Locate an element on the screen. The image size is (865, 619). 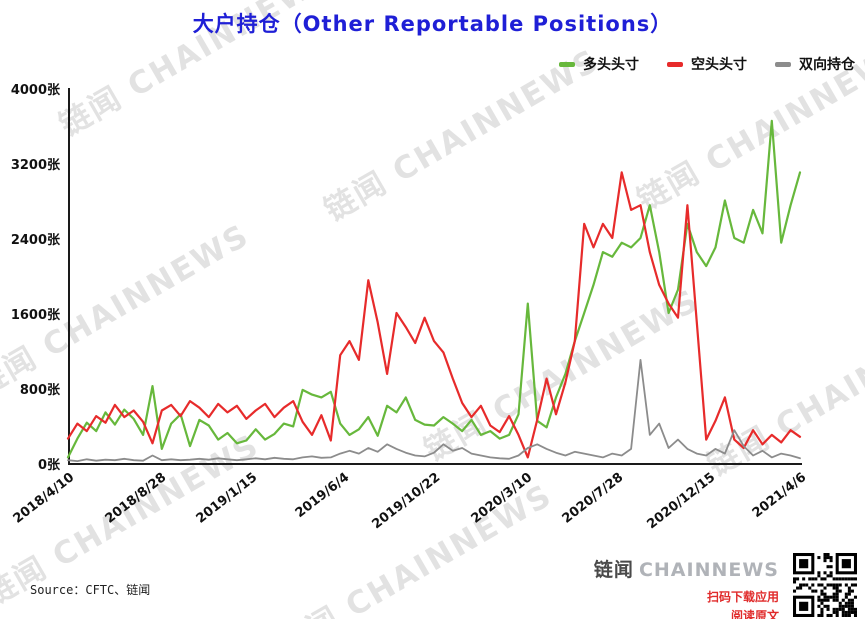
qr-caption-download: 扫码下载应用 is located at coordinates (742, 597).